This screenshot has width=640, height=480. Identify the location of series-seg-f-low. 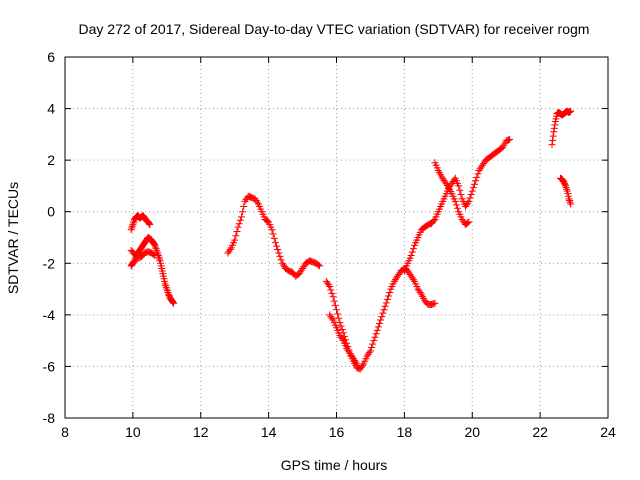
(565, 191).